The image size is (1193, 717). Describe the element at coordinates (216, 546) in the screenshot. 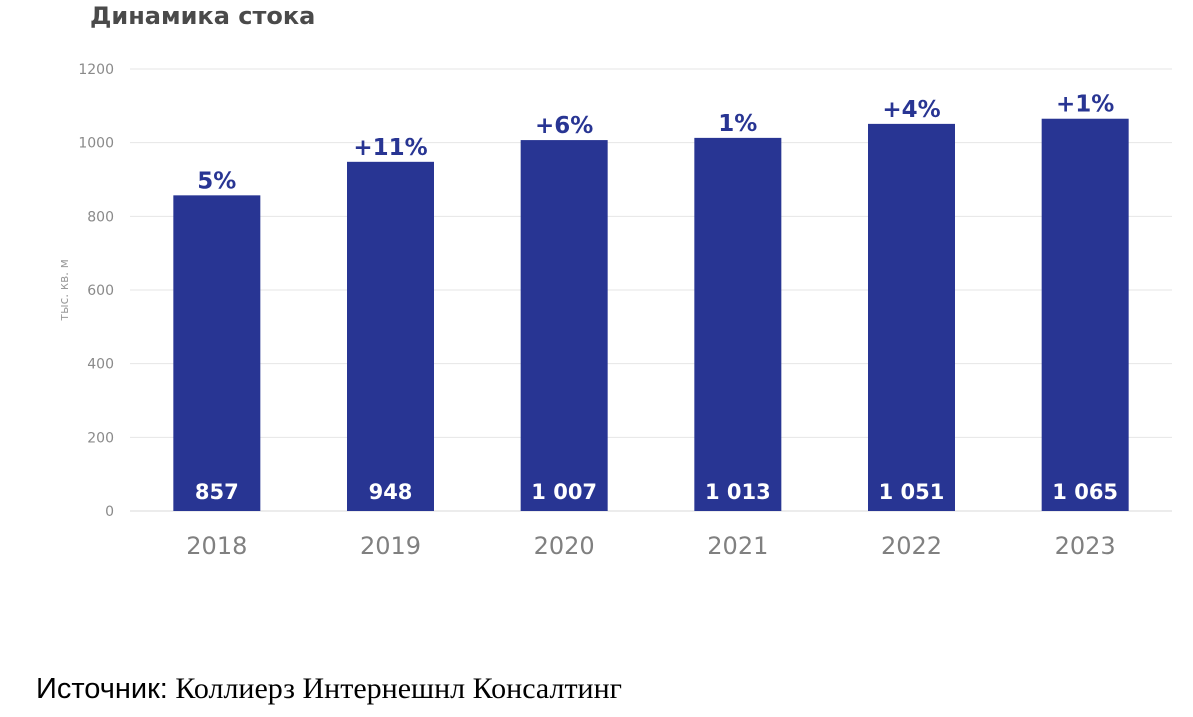

I see `x-tick-label: 2018` at that location.